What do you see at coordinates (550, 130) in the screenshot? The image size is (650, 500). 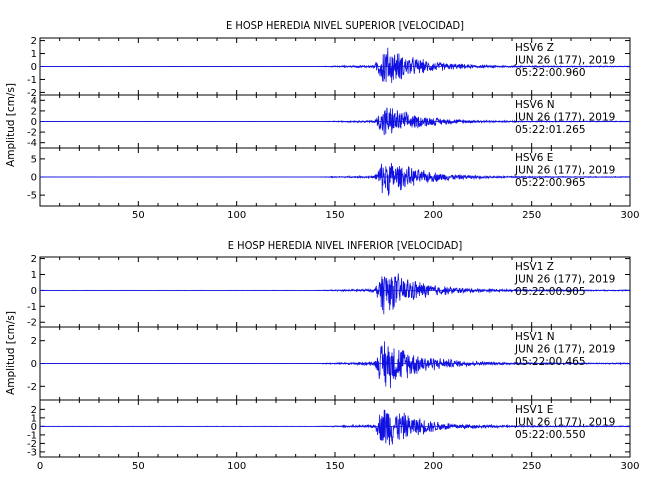 I see `time-label: 05:22:01.265` at bounding box center [550, 130].